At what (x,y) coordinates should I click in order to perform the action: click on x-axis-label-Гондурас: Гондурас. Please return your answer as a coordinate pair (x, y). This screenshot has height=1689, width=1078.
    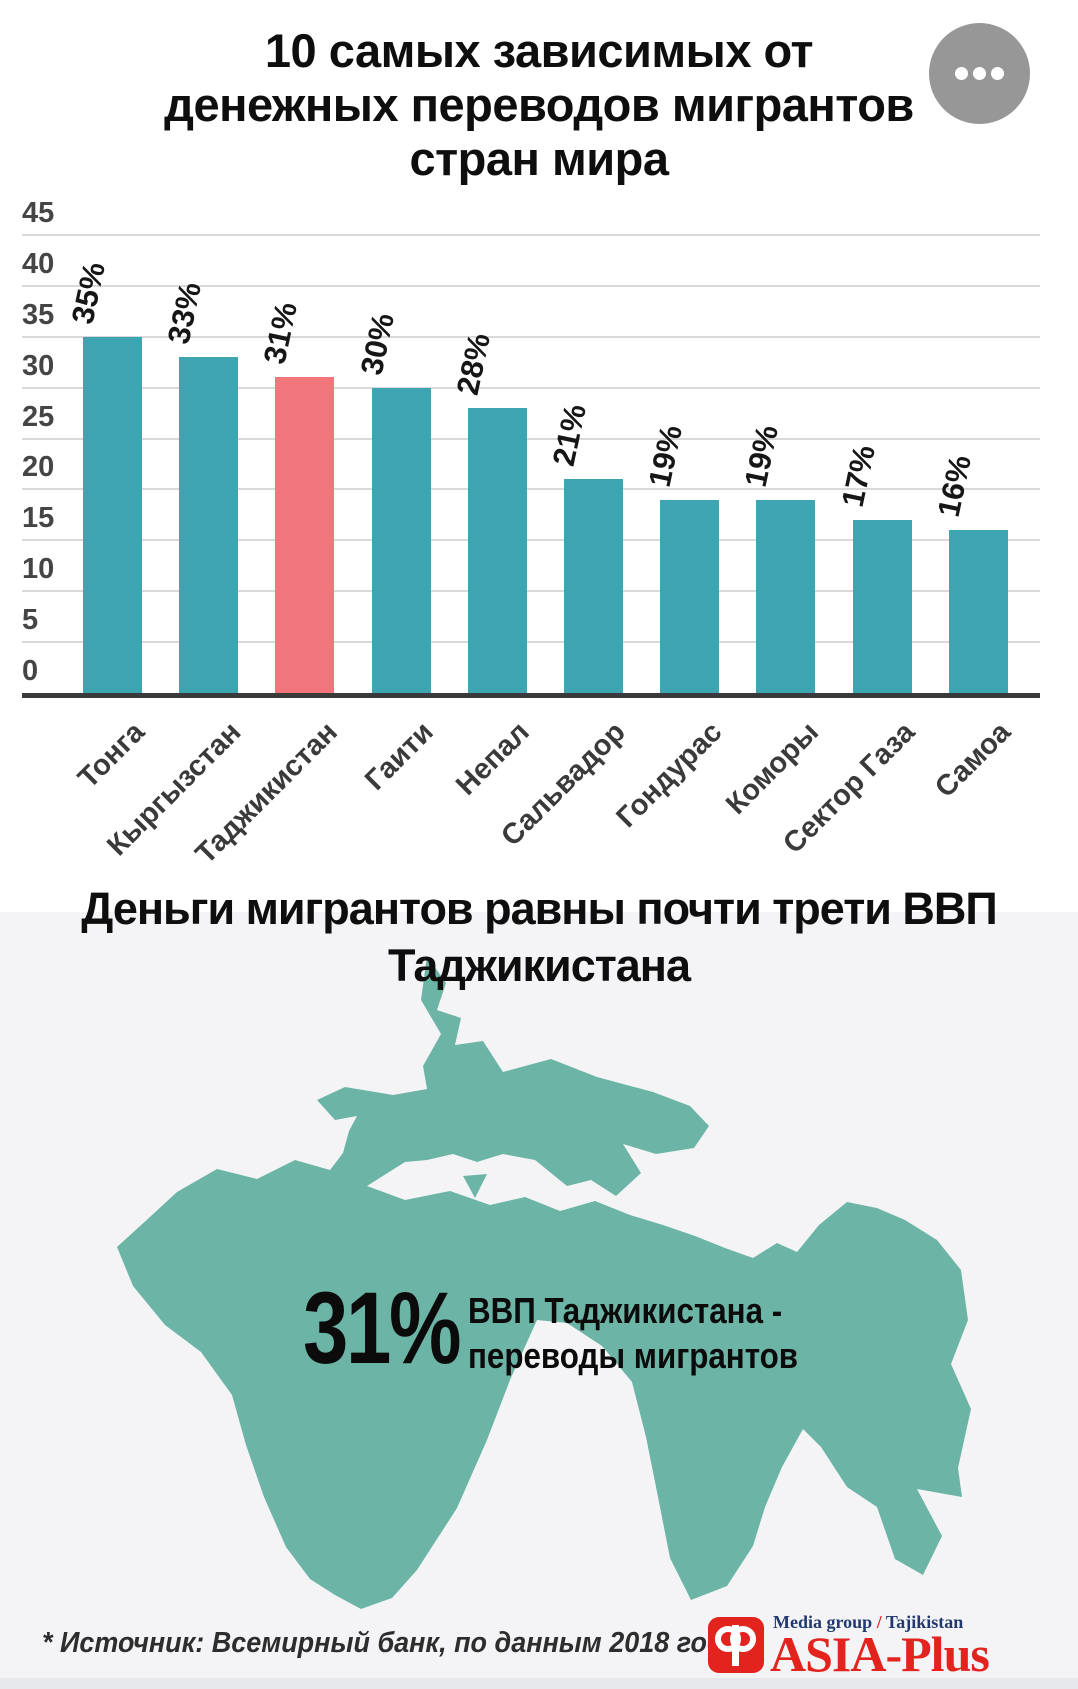
    Looking at the image, I should click on (669, 775).